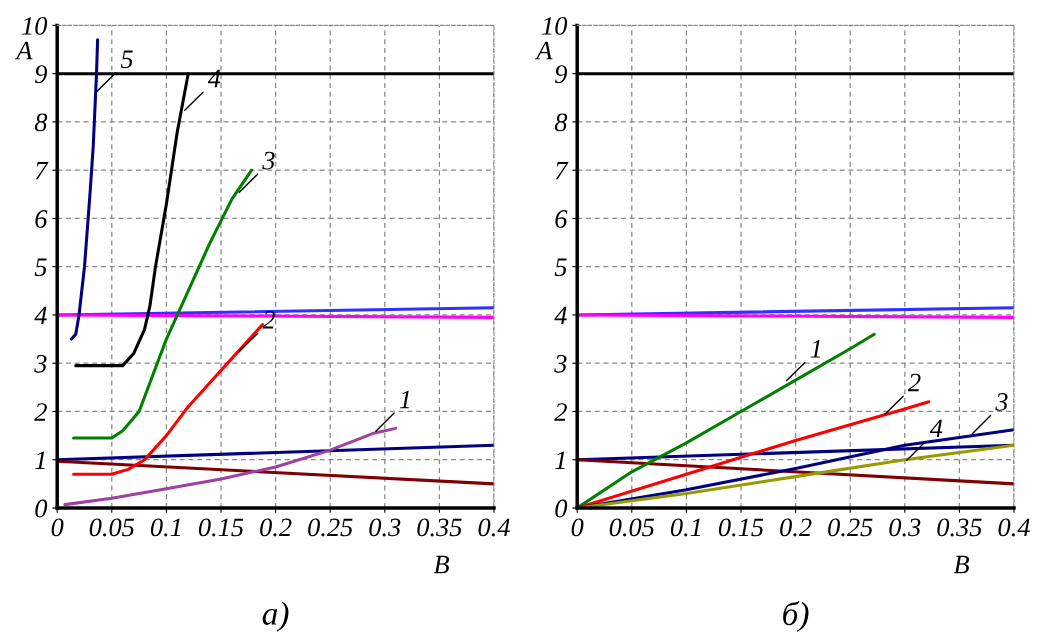  Describe the element at coordinates (936, 428) in the screenshot. I see `annotation: 4` at that location.